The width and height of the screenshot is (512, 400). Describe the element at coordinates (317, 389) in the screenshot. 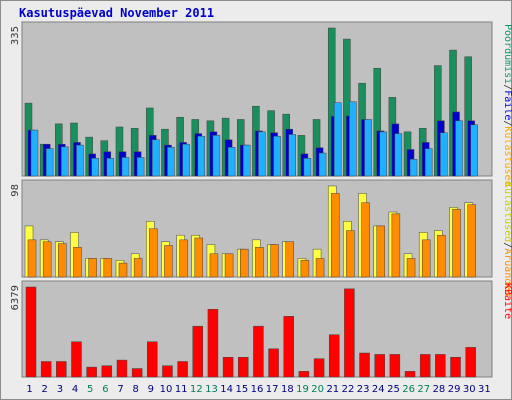

I see `x-tick-label: 20` at that location.